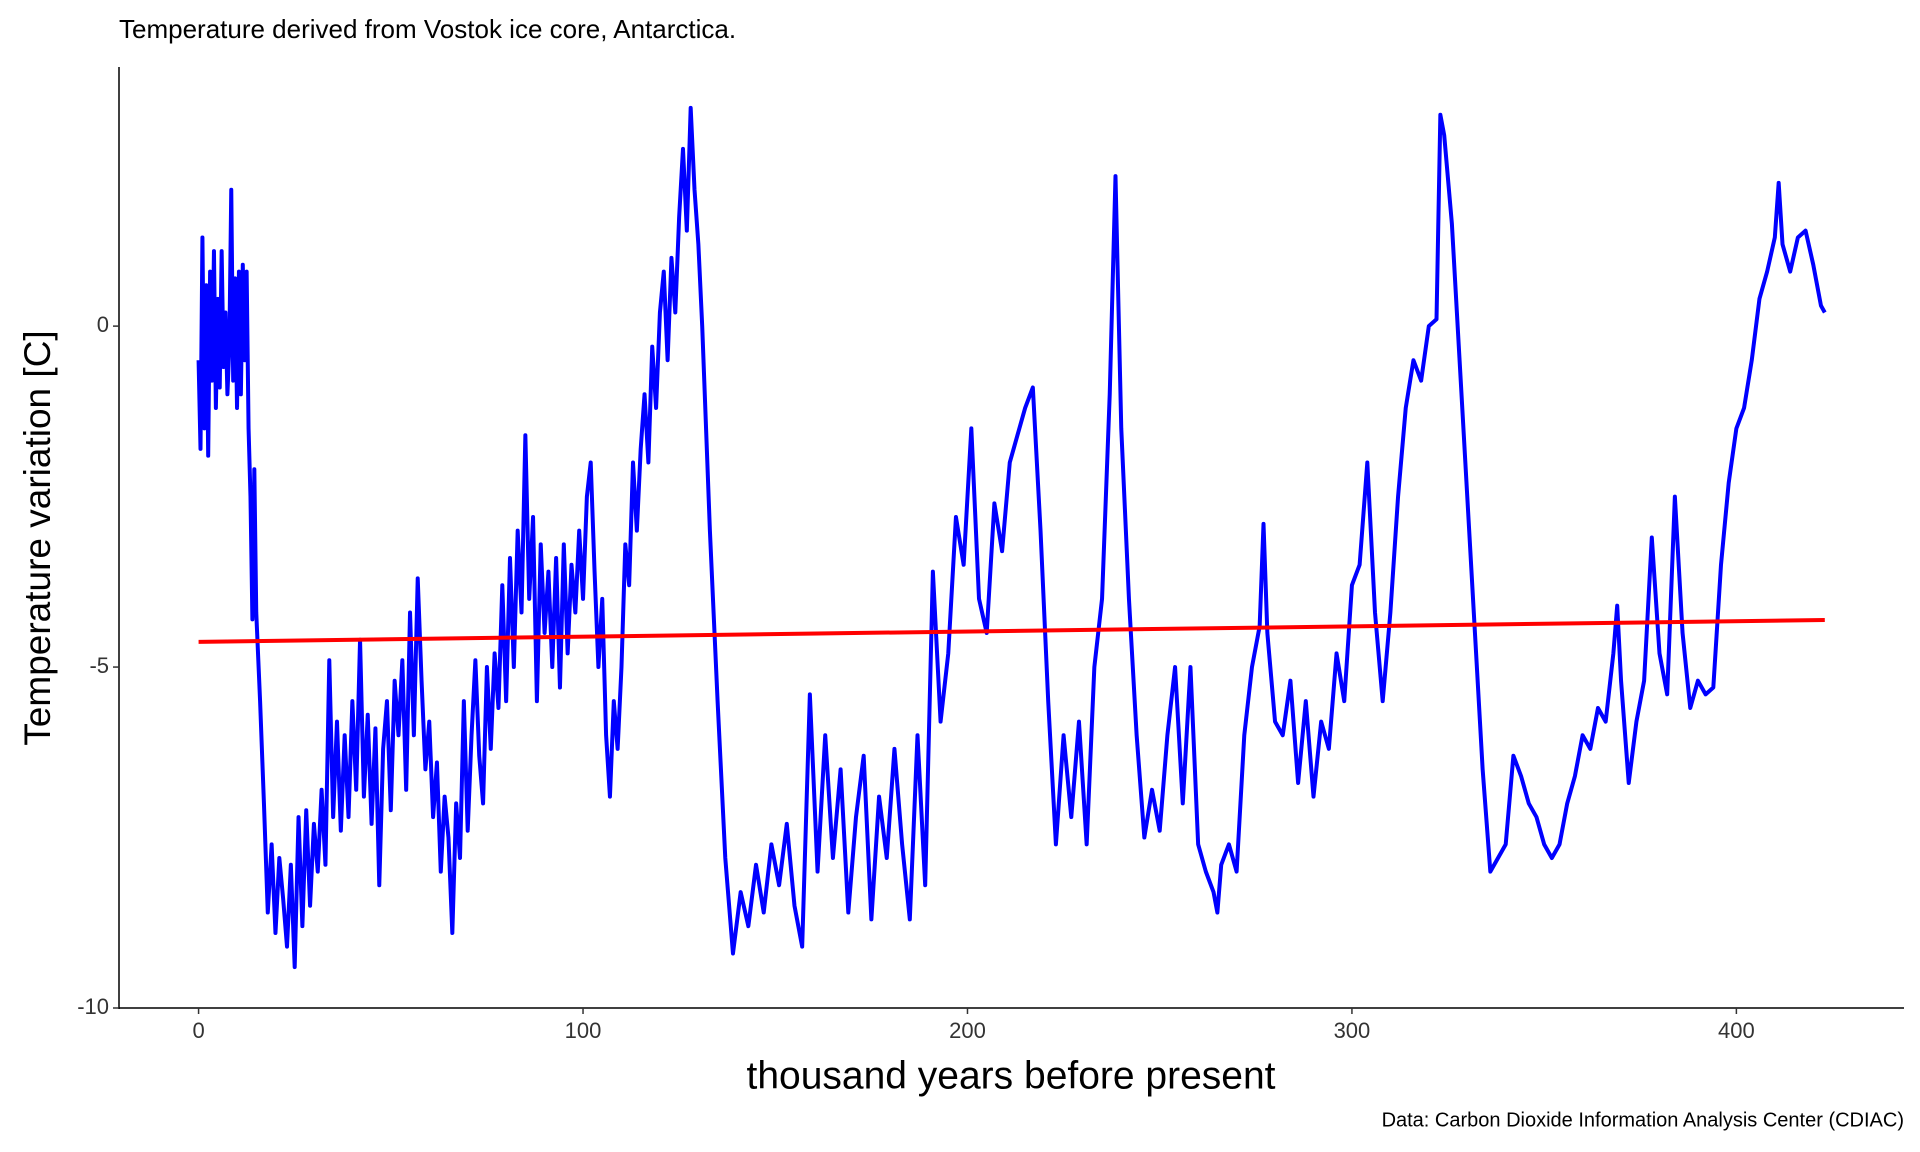  Describe the element at coordinates (1352, 1030) in the screenshot. I see `x-tick-label: 300` at that location.